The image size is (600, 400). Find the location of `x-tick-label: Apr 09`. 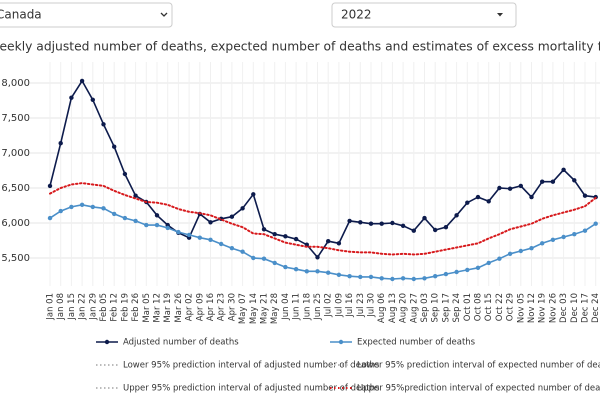

x-tick-label: Apr 09 is located at coordinates (200, 307).